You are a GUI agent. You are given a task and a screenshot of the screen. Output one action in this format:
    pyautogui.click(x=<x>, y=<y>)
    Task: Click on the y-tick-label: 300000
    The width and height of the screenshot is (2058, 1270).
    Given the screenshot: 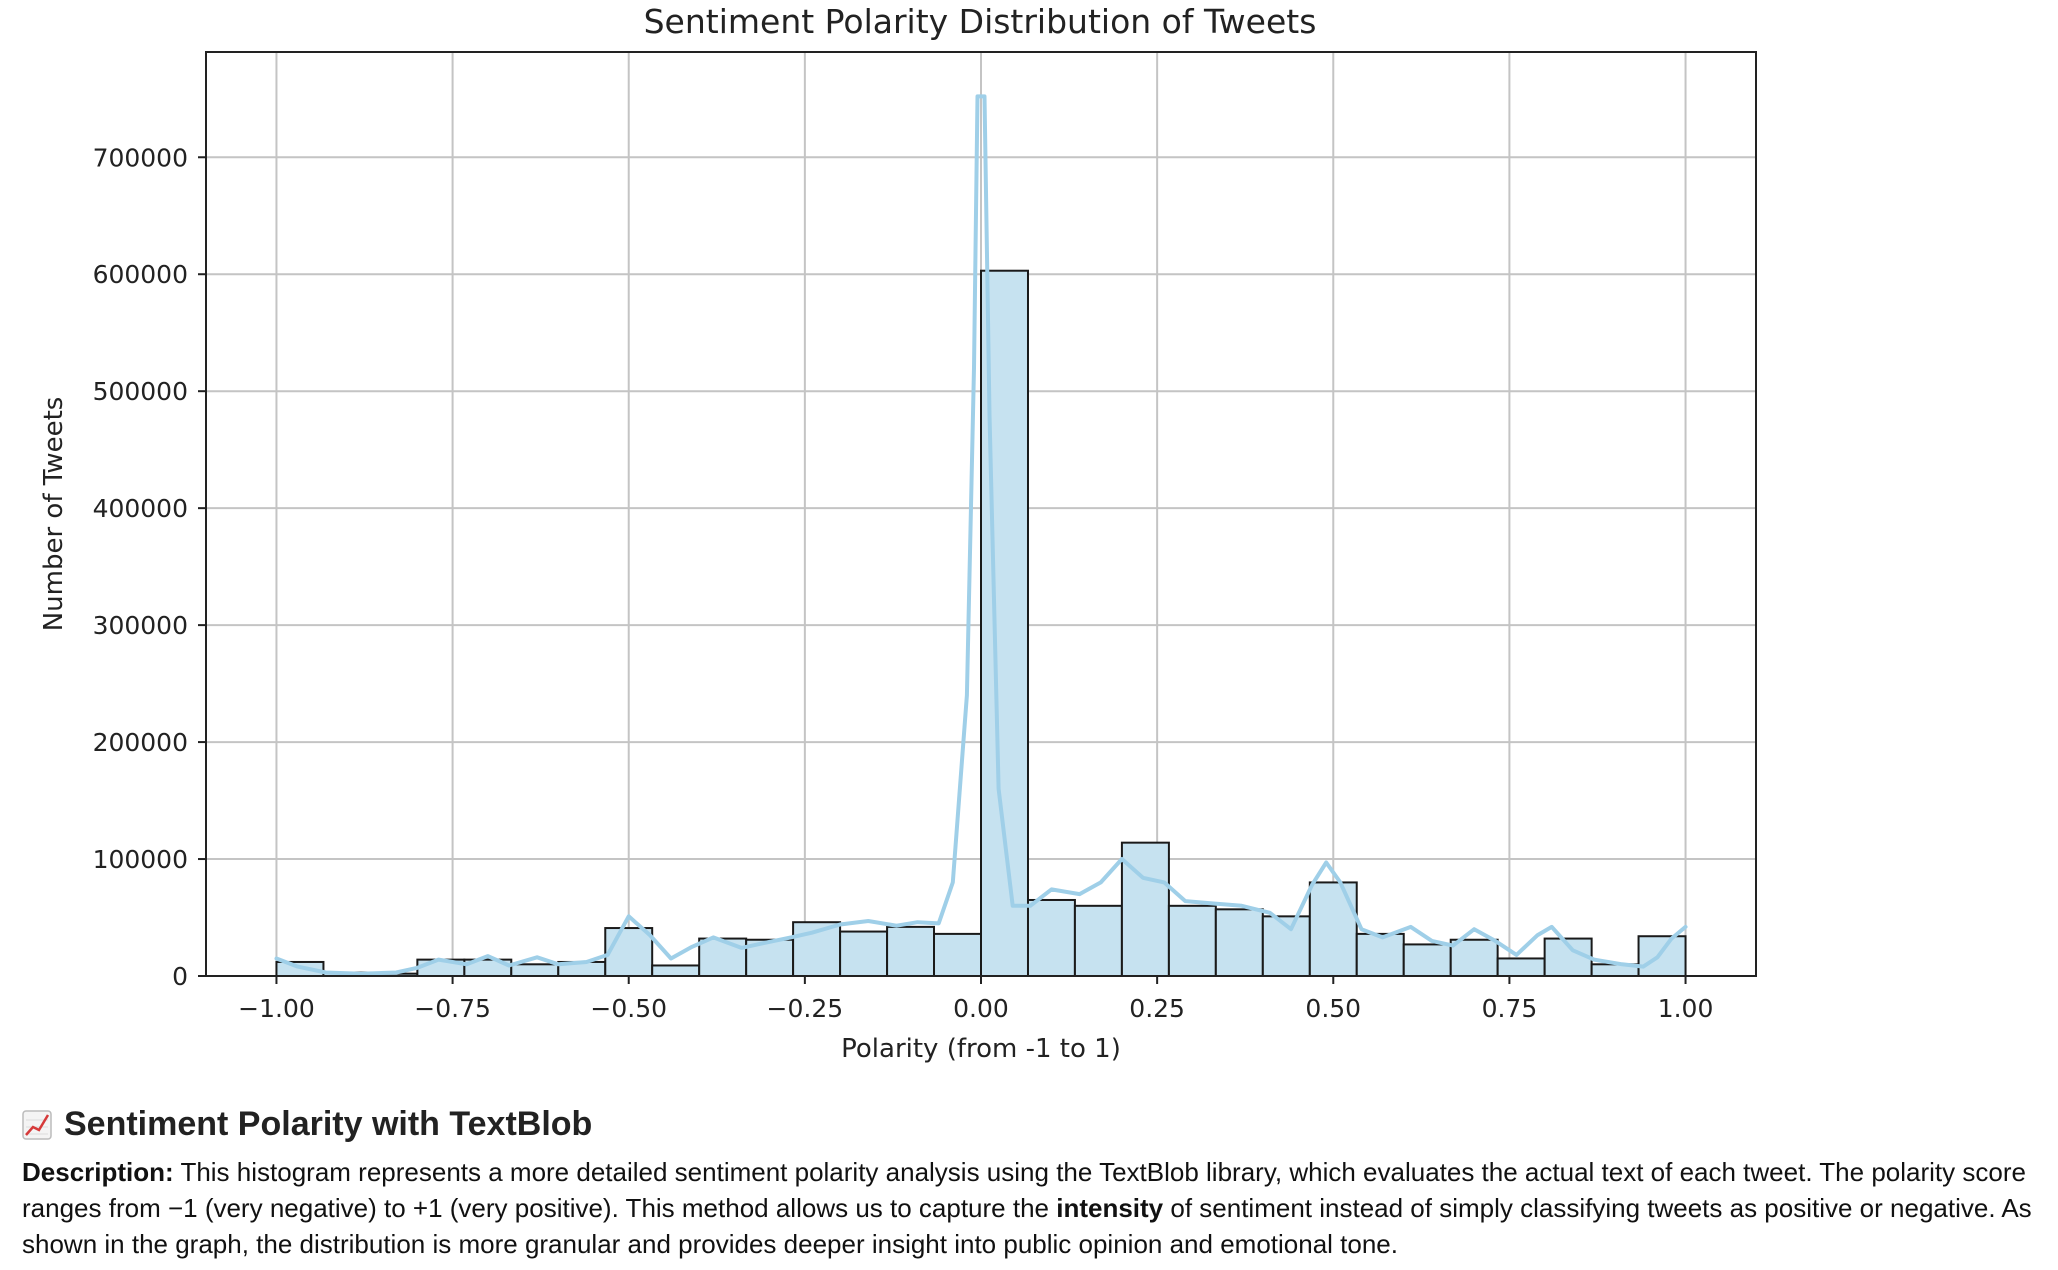 What is the action you would take?
    pyautogui.click(x=140, y=625)
    